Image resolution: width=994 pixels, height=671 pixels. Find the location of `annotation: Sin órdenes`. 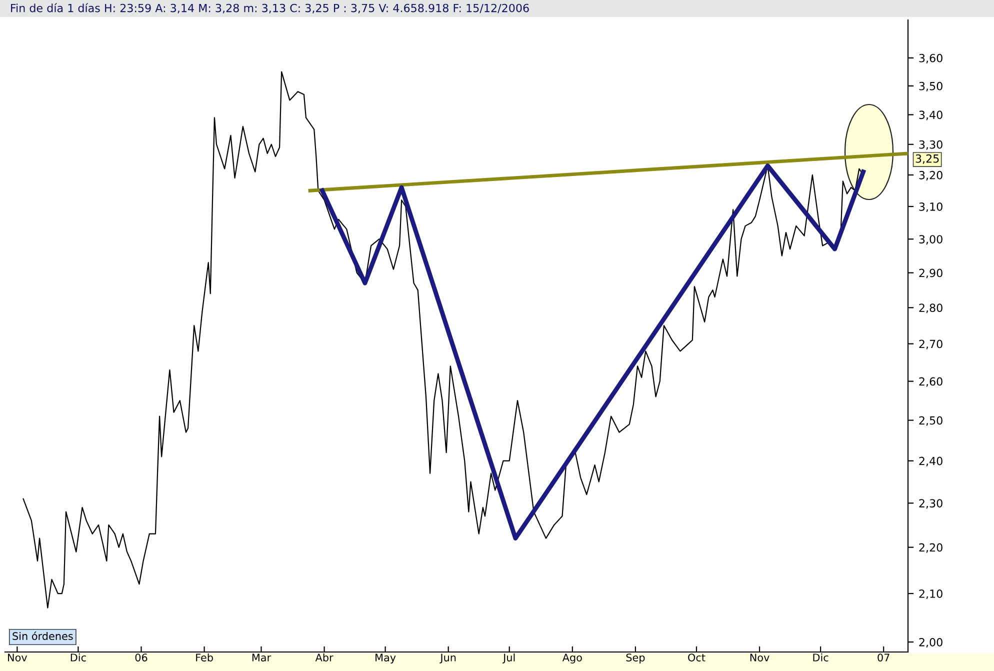

annotation: Sin órdenes is located at coordinates (42, 636).